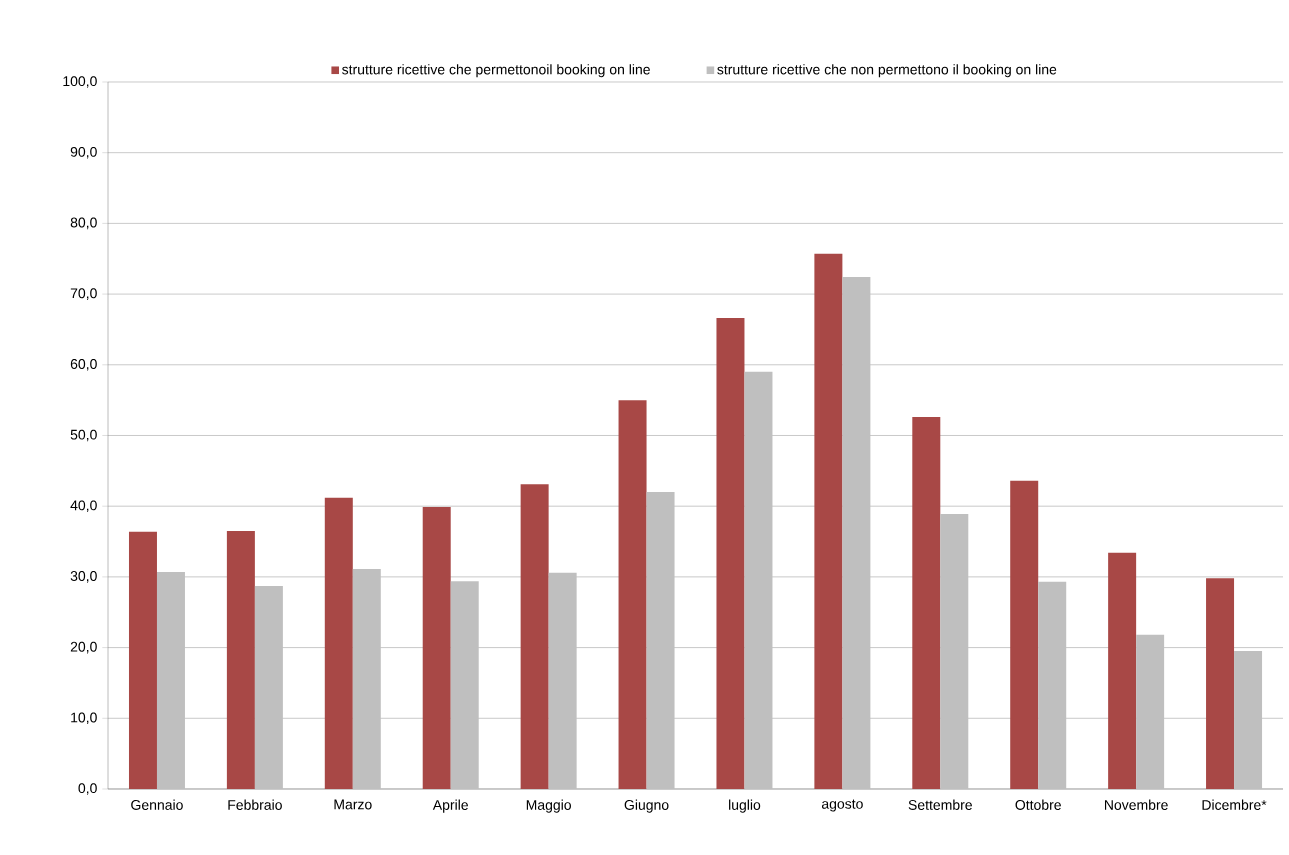 This screenshot has height=855, width=1289. Describe the element at coordinates (255, 804) in the screenshot. I see `x-tick-label: Febbraio` at that location.